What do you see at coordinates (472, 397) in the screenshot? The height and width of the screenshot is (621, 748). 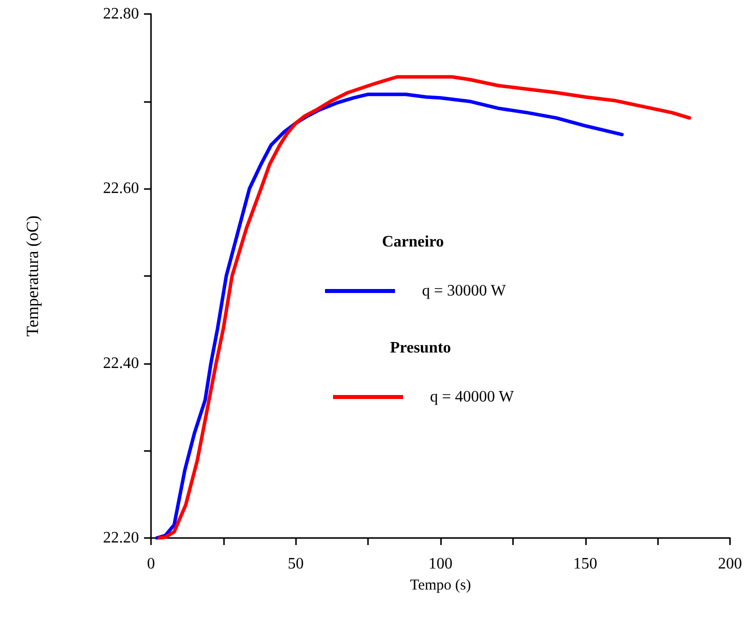 I see `legend-label: q = 40000 W` at bounding box center [472, 397].